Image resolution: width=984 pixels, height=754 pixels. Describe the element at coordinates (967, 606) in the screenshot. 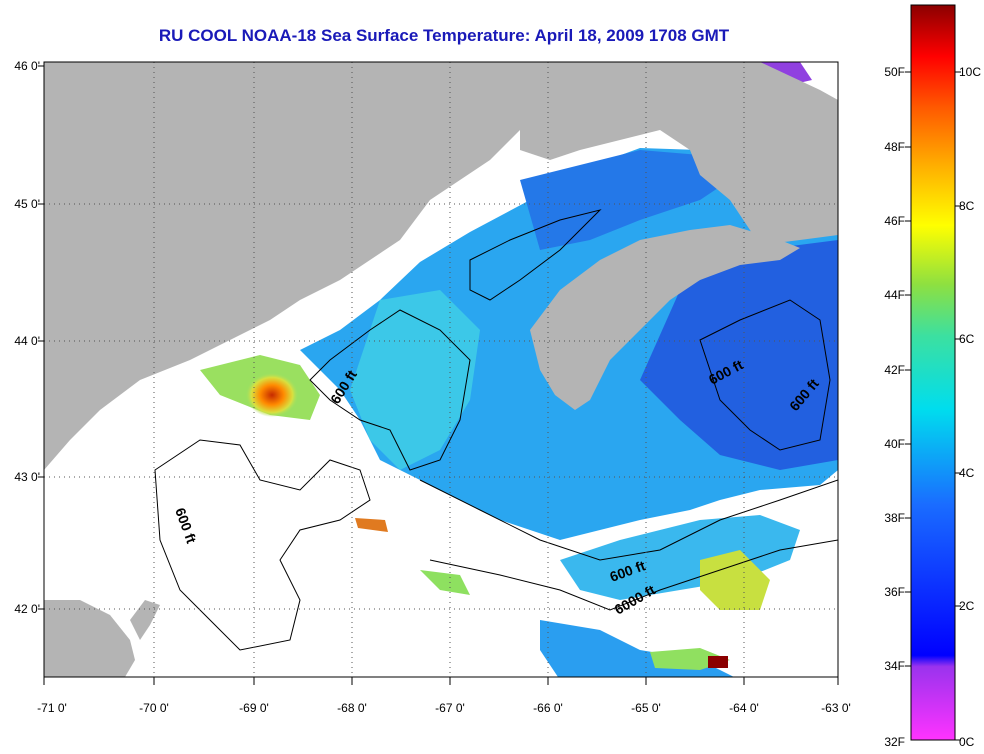

I see `colorbar-c-label: 2C` at that location.